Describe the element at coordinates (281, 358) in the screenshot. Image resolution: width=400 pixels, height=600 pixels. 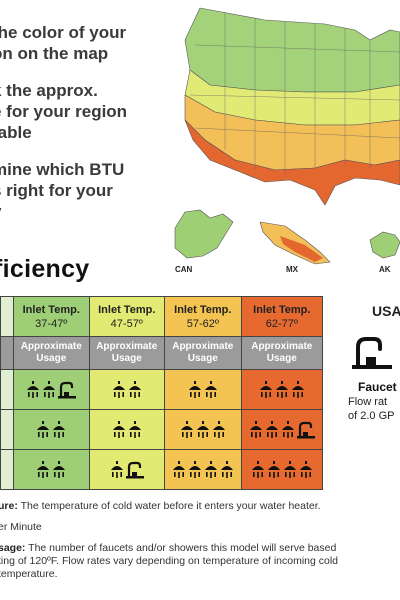
I see `subheader-4-line-2: Usage` at that location.